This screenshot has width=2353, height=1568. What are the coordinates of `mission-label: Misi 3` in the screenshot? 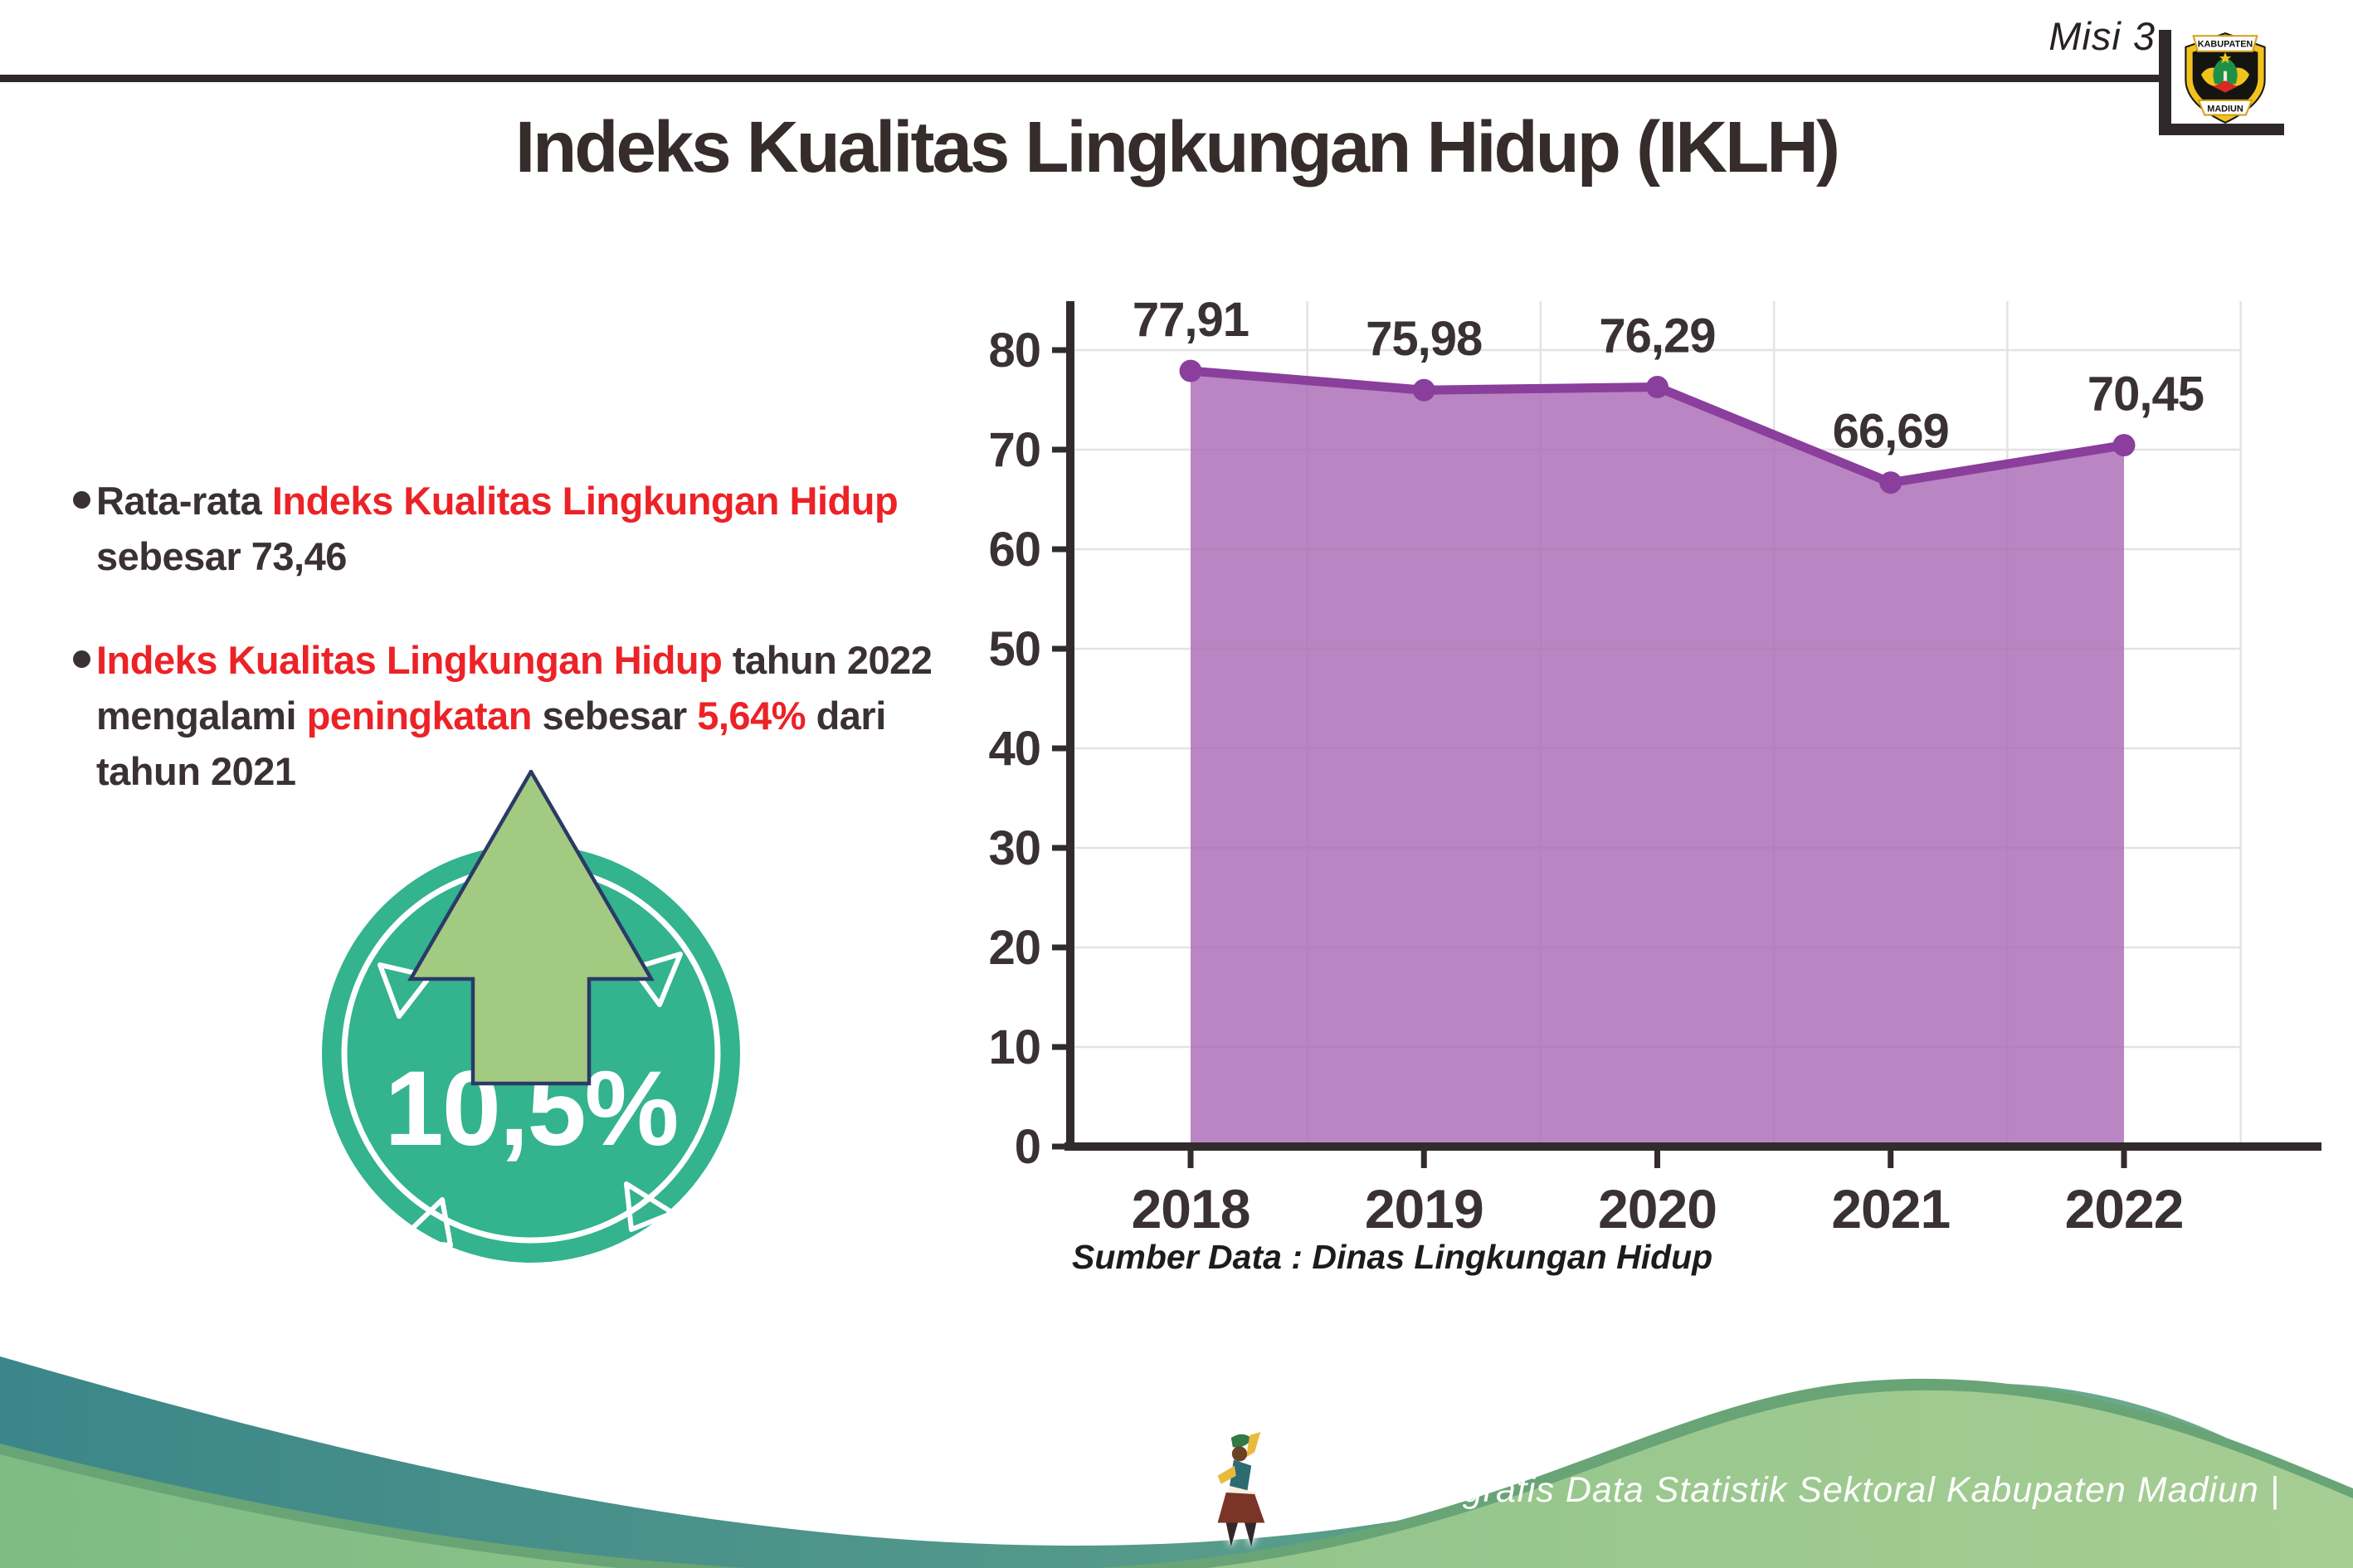 It's located at (2102, 36).